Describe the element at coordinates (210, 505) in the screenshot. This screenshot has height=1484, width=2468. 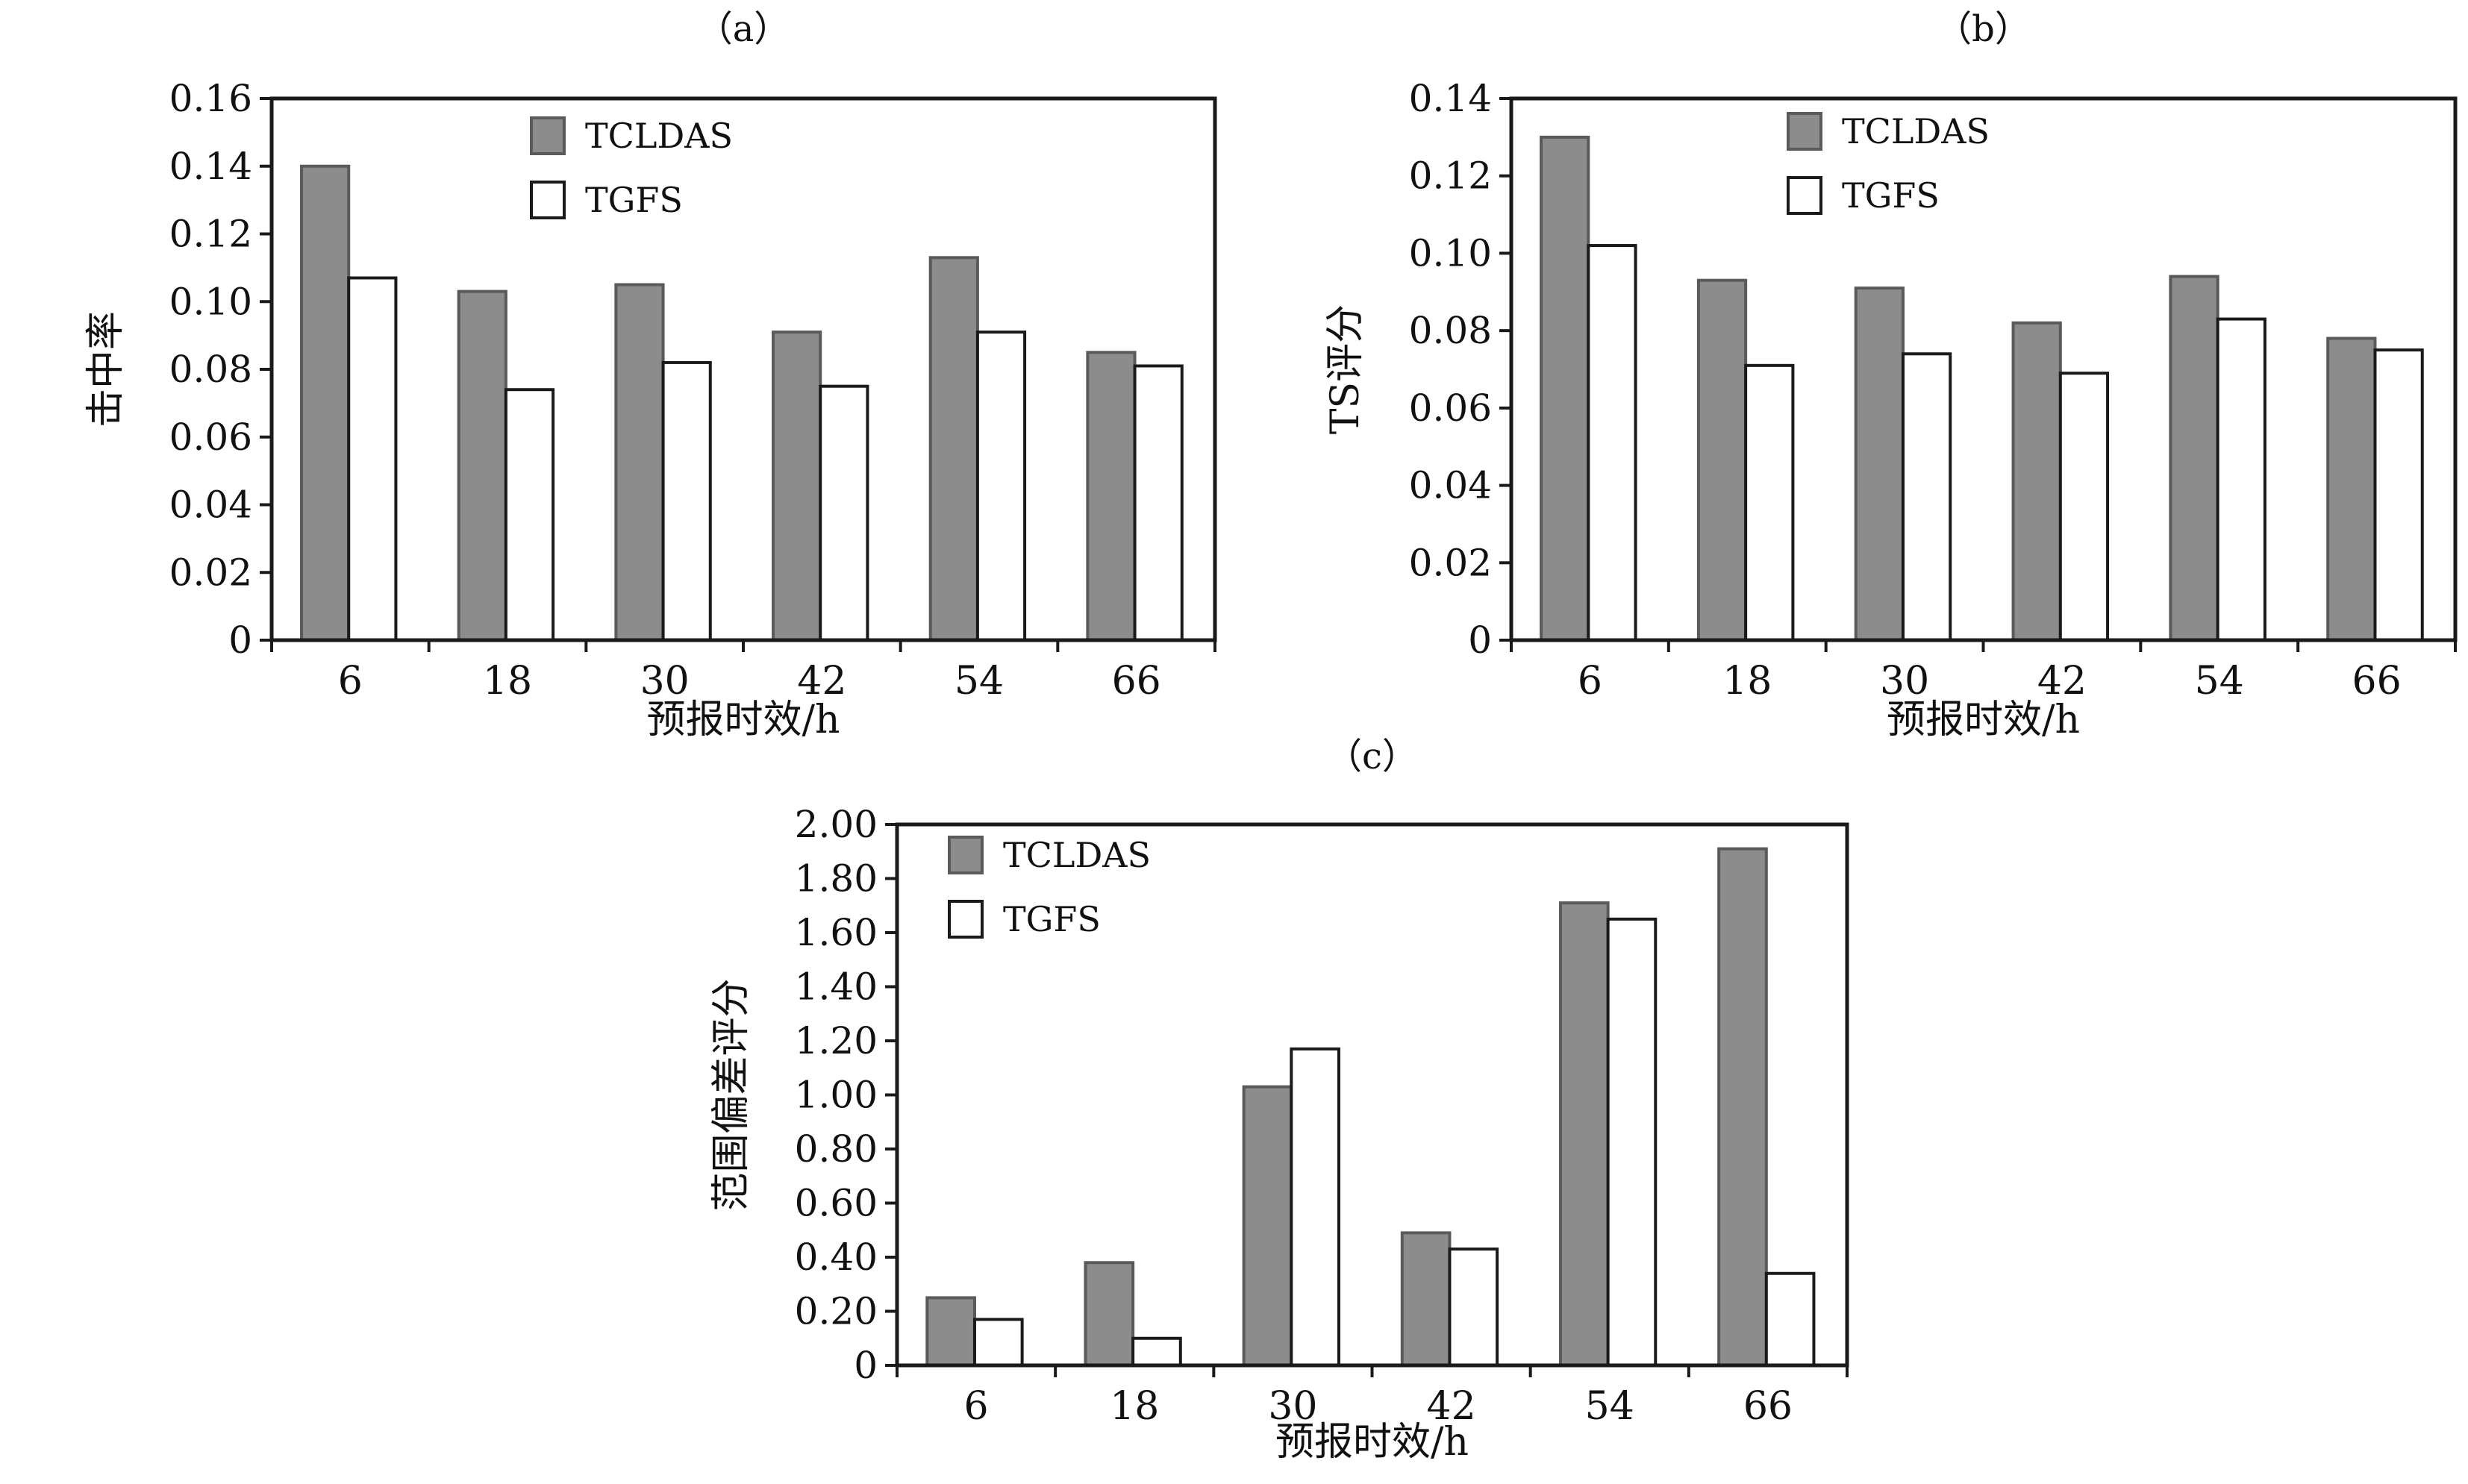
I see `y-tick-label: 0.04` at that location.